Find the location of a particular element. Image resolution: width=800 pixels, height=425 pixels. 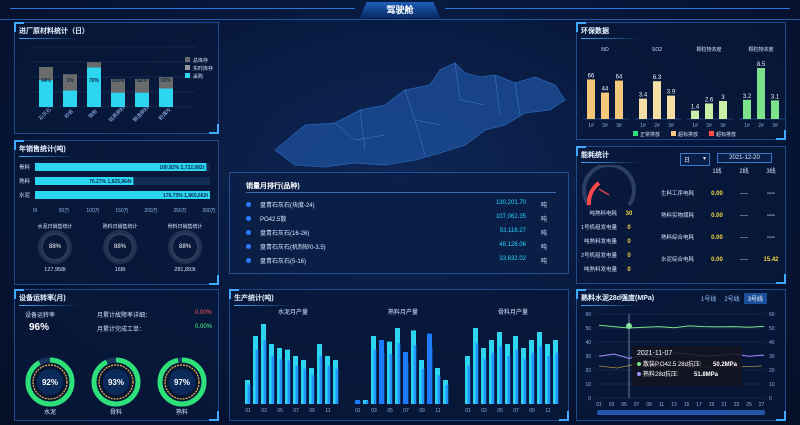

tab-line-3: 3号线 is located at coordinates (755, 298).